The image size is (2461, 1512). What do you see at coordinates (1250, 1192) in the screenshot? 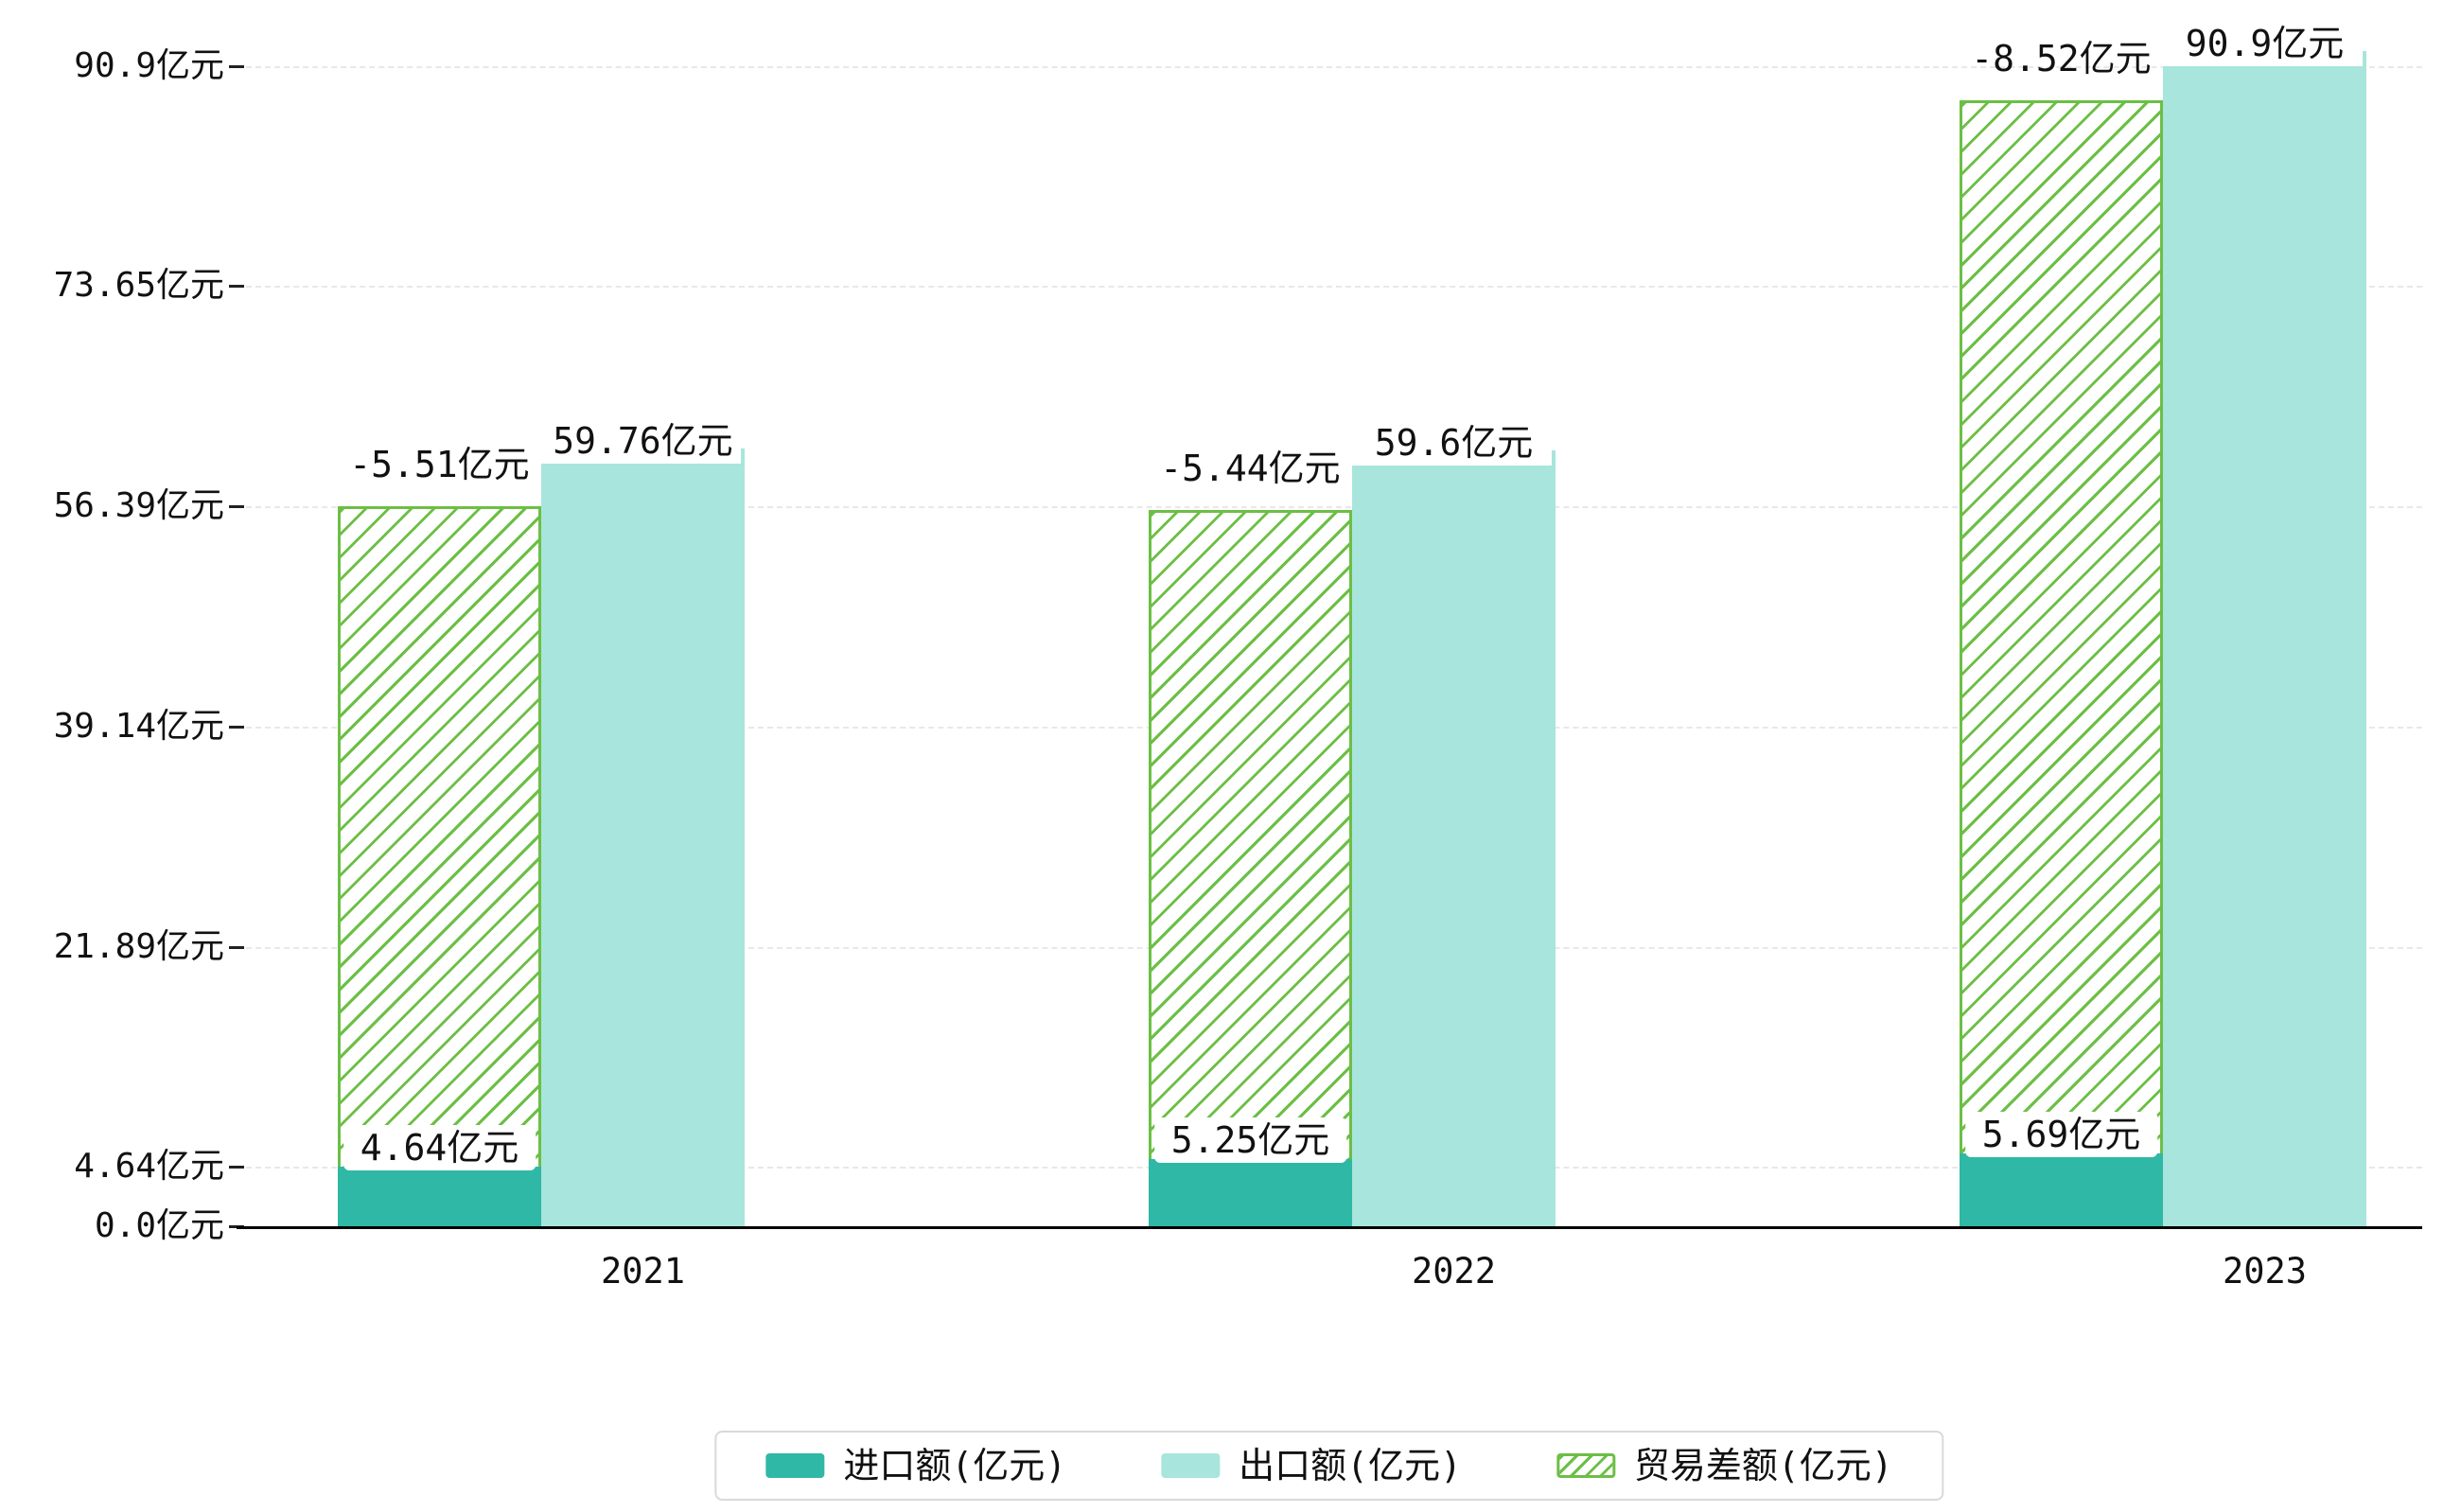
I see `import-bar-2022` at bounding box center [1250, 1192].